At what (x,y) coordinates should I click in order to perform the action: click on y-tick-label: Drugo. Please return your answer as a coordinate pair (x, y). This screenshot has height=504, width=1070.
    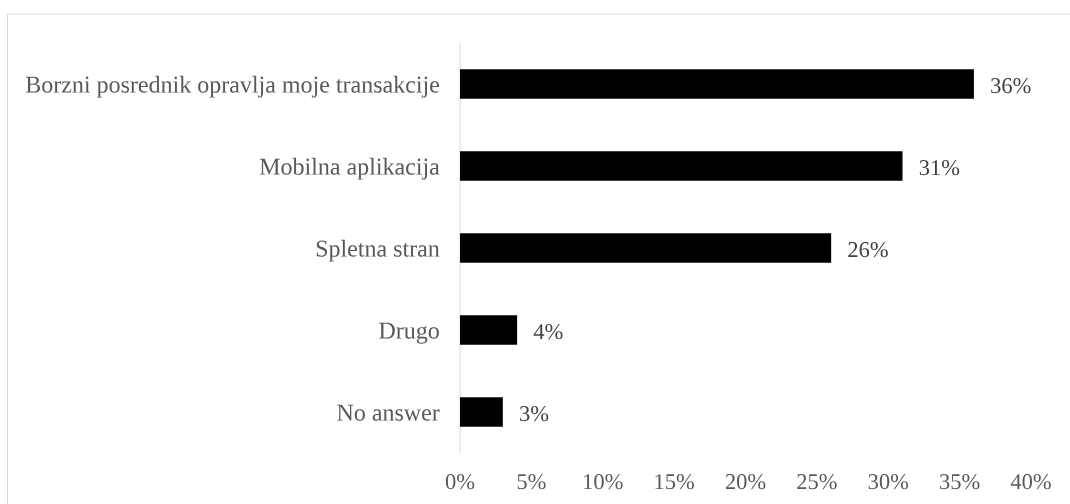
    Looking at the image, I should click on (409, 333).